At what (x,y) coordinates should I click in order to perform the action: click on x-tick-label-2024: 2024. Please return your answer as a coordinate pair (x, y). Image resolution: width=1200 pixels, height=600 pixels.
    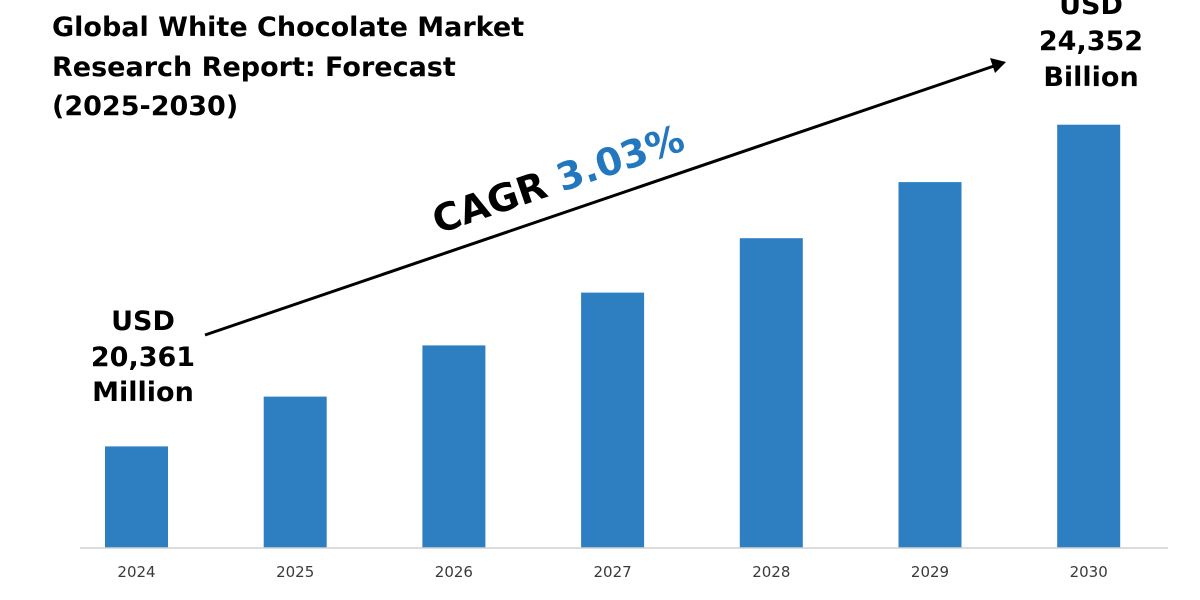
    Looking at the image, I should click on (136, 572).